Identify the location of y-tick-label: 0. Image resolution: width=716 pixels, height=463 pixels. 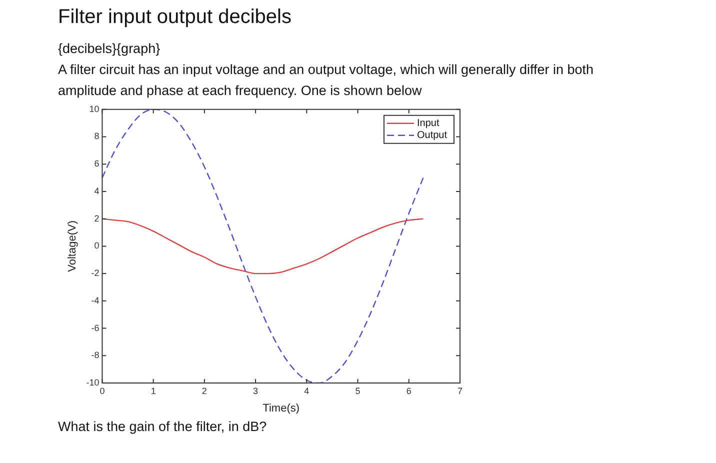
(97, 245).